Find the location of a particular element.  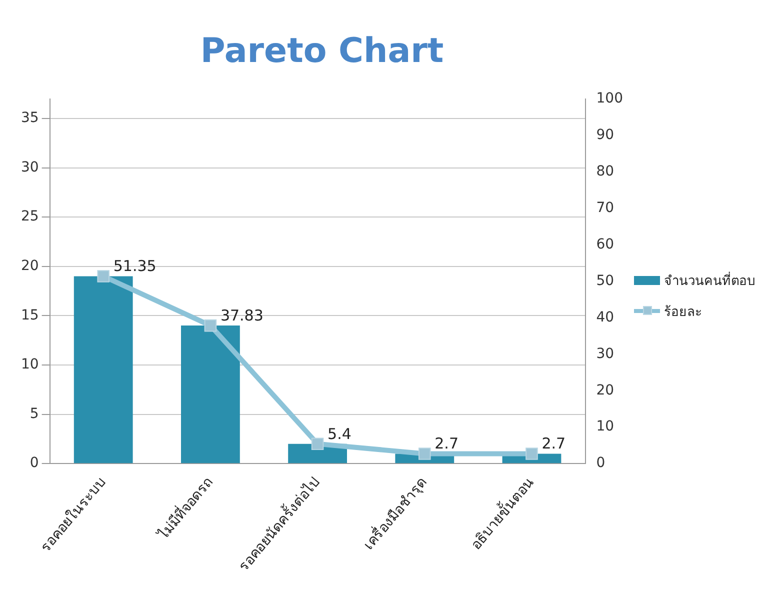

y2-tick-label: 60 is located at coordinates (605, 244).